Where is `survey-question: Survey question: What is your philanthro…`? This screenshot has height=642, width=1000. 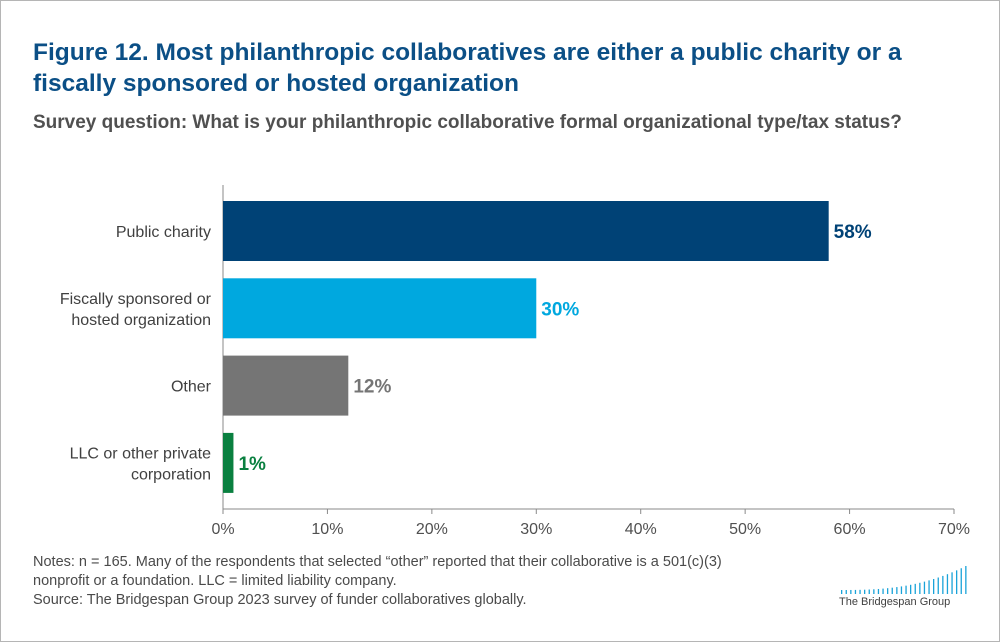
survey-question: Survey question: What is your philanthro… is located at coordinates (467, 122).